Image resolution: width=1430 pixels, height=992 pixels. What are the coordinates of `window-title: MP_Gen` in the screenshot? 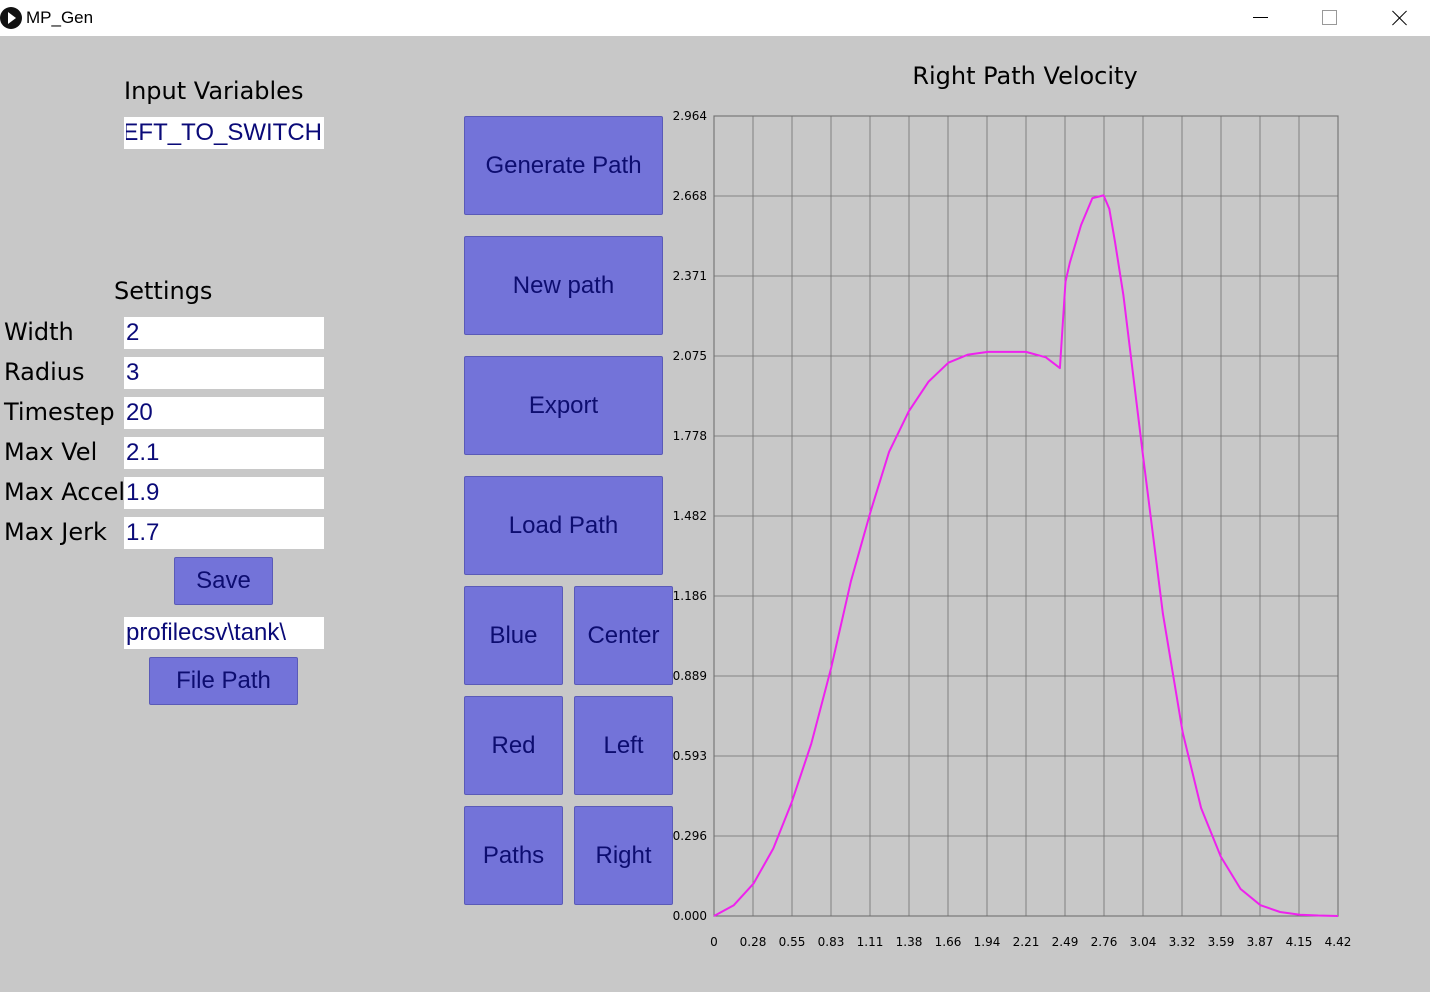 It's located at (60, 17).